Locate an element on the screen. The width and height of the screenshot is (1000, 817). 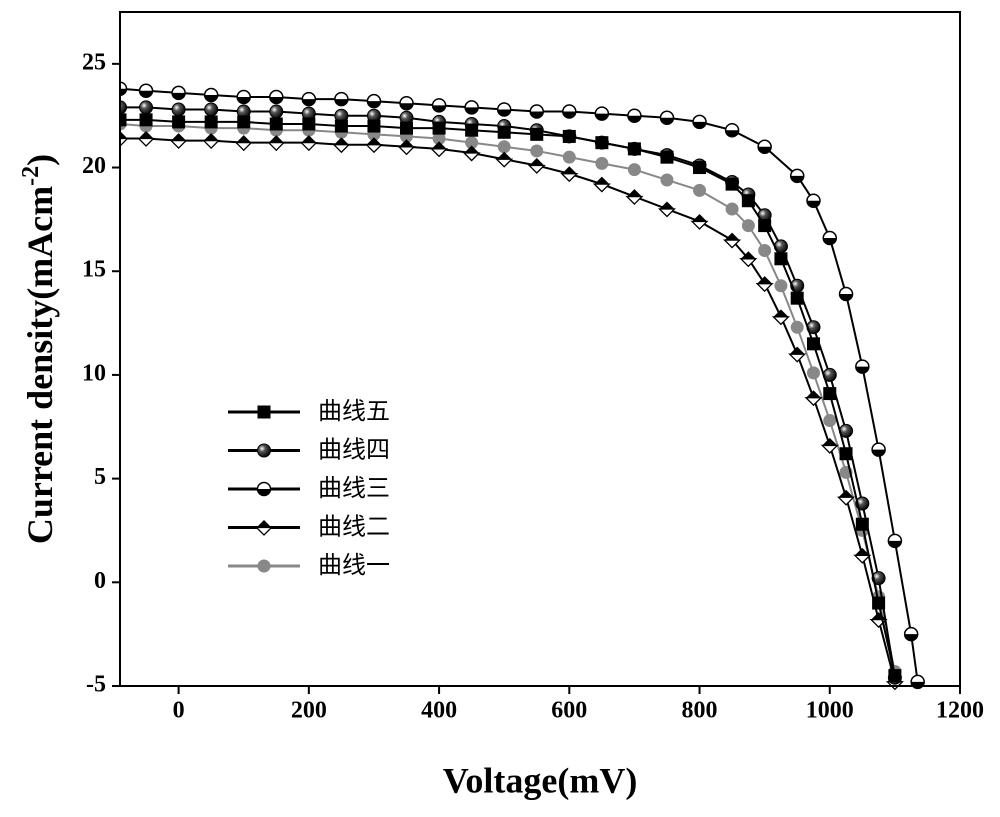
legend-label: 曲线三 is located at coordinates (354, 488).